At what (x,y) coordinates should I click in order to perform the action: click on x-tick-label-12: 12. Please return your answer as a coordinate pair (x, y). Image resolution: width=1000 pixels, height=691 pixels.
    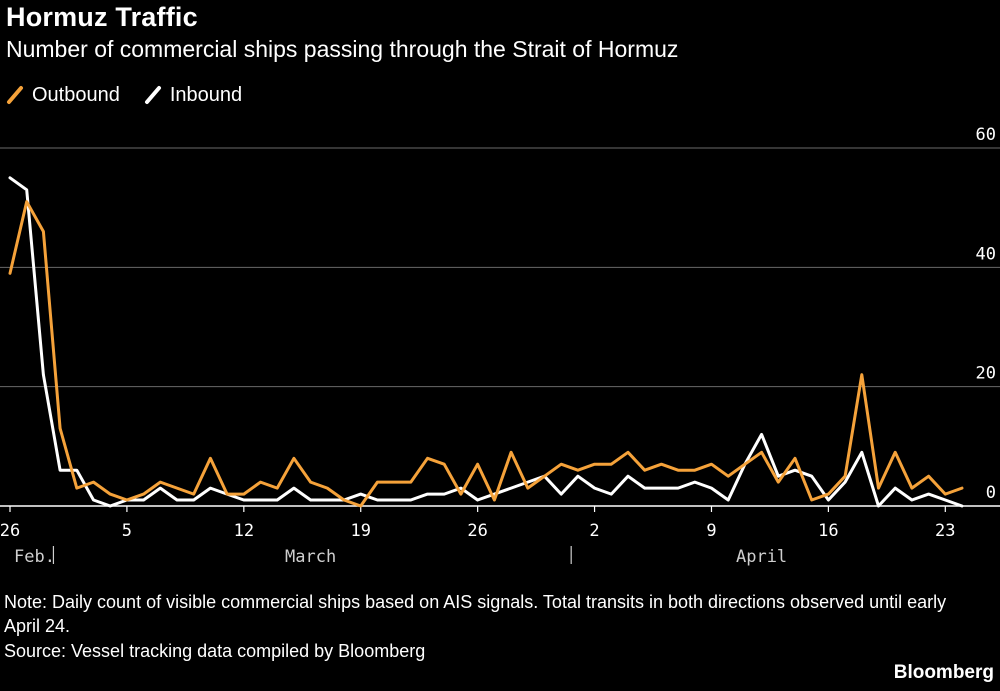
    Looking at the image, I should click on (244, 531).